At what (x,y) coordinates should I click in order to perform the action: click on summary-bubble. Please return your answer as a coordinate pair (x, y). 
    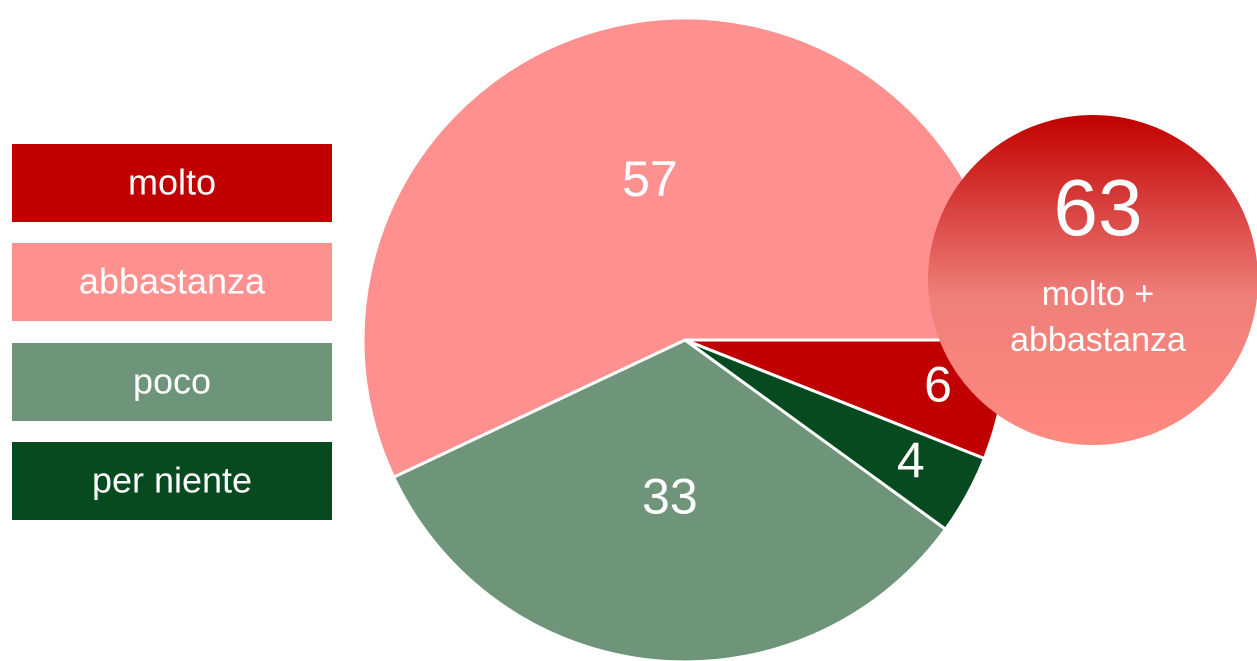
    Looking at the image, I should click on (1092, 280).